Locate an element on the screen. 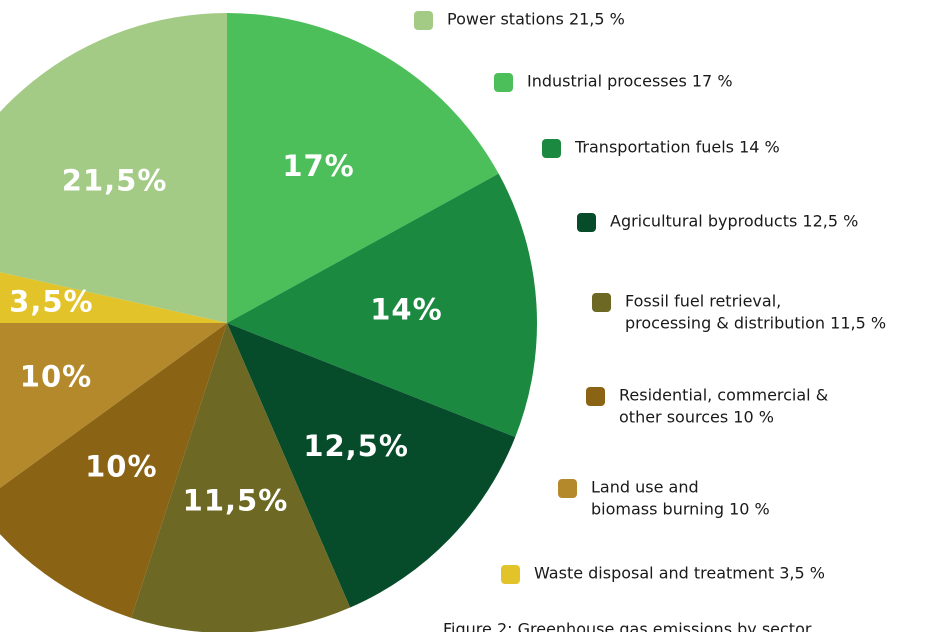  legend-text: Agricultural byproducts 12,5 % is located at coordinates (734, 221).